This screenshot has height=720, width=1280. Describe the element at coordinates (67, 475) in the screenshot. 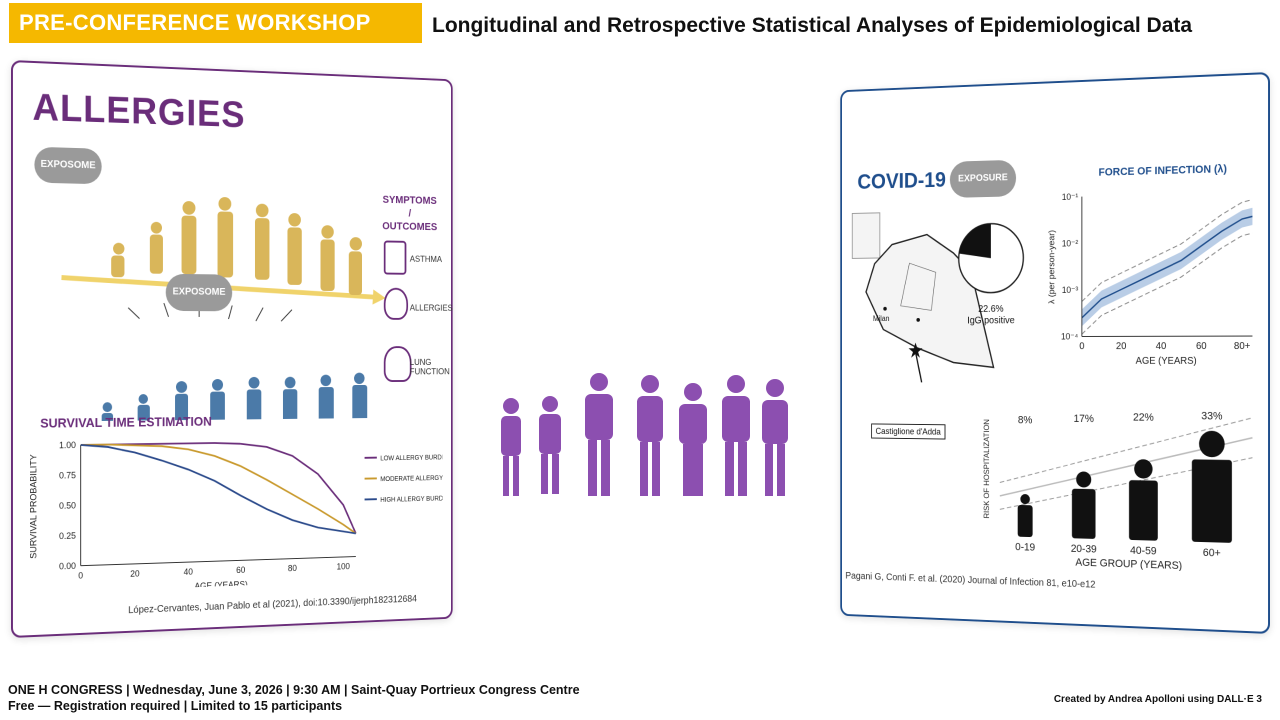

I see `y-tick-label: 0.75` at that location.